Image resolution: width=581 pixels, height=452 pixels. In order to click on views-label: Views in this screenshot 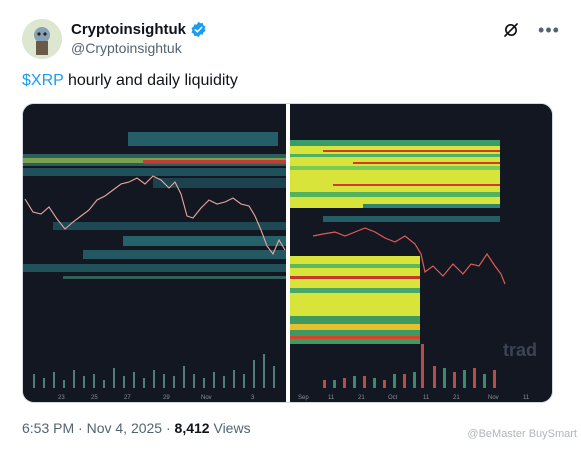, I will do `click(232, 428)`.